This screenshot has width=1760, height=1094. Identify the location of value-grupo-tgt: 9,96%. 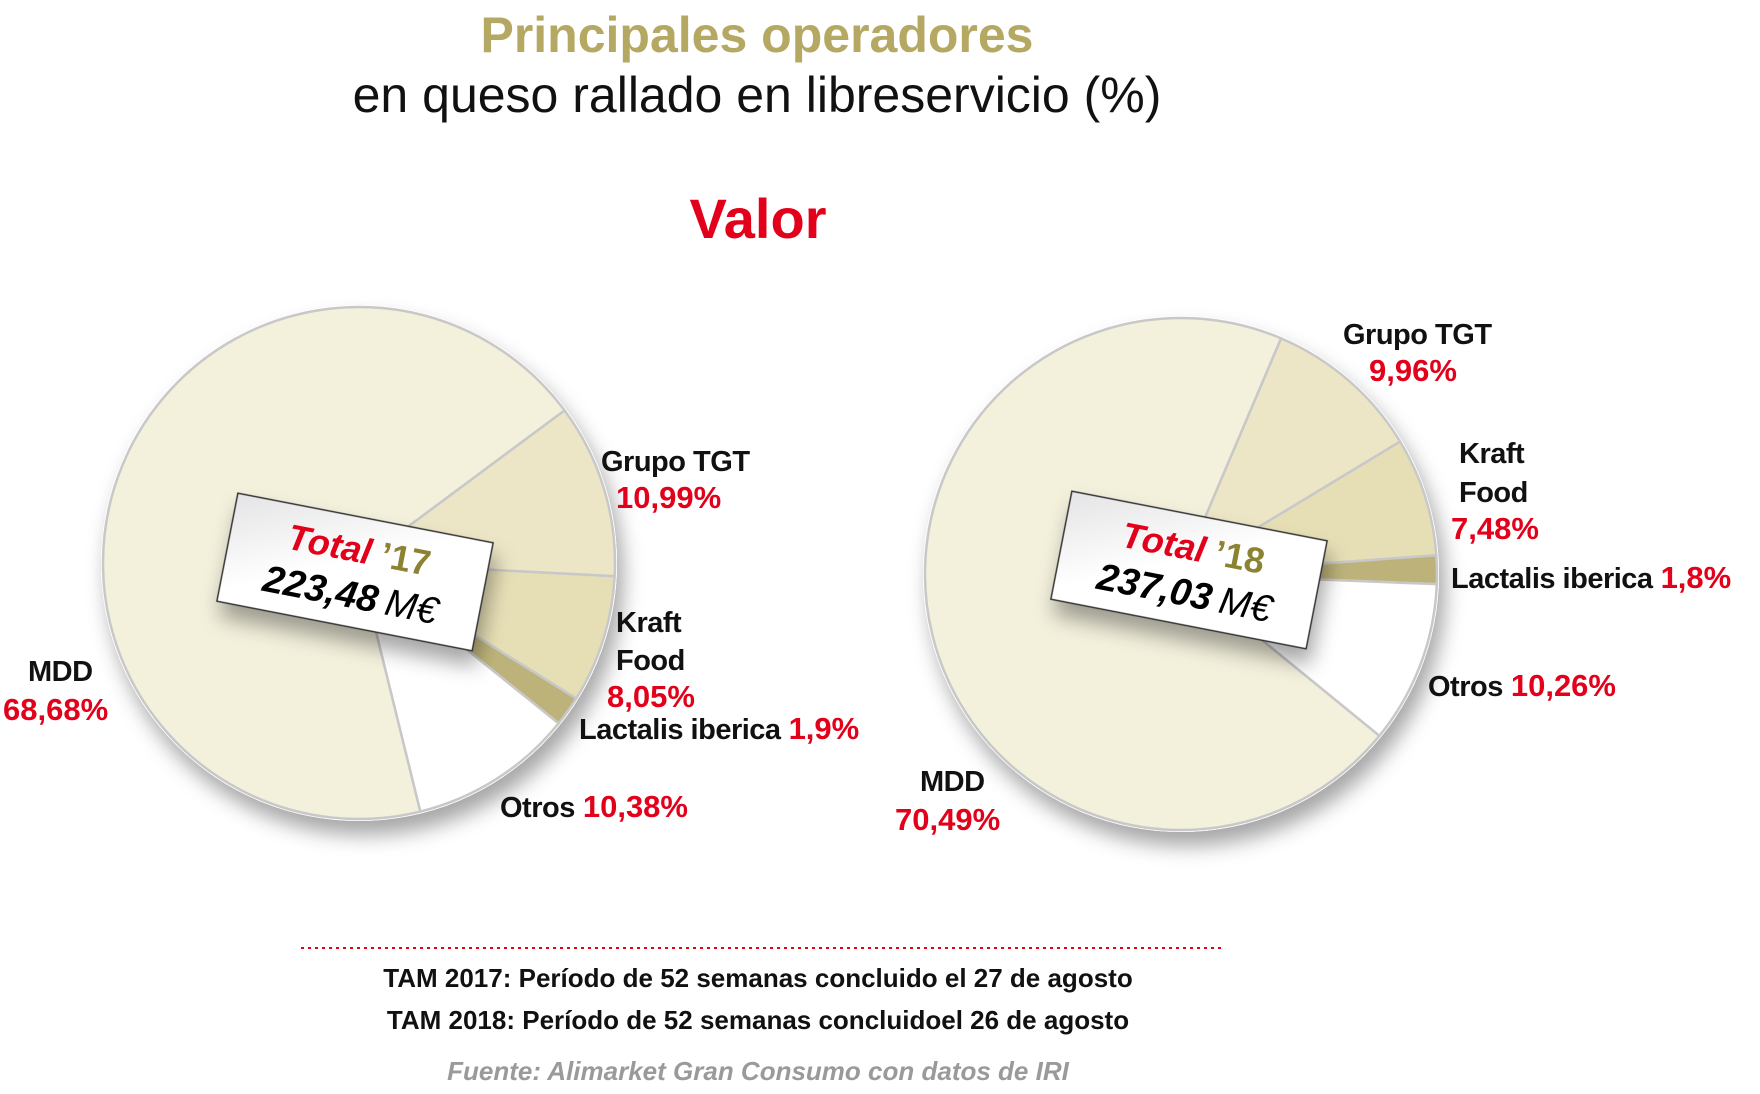
(1413, 370).